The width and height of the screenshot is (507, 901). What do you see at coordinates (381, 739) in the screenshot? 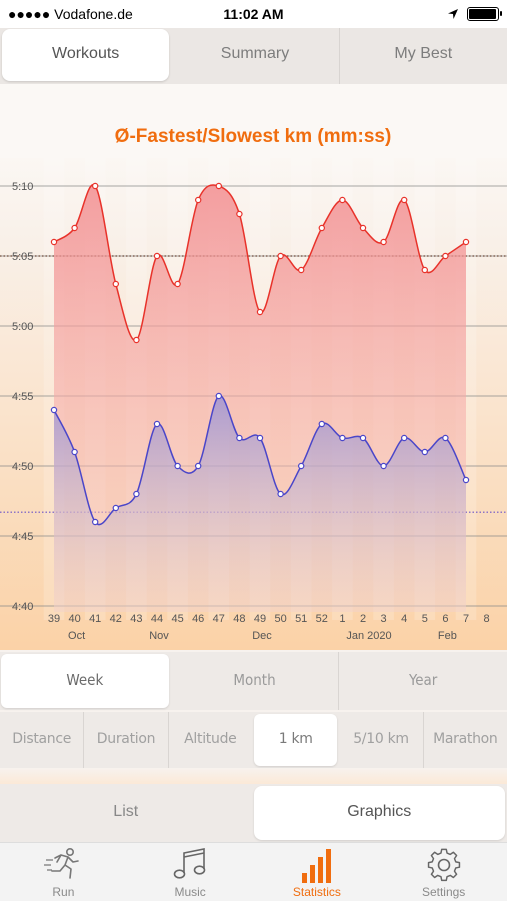
I see `metric-5-10km: 5/10 km` at bounding box center [381, 739].